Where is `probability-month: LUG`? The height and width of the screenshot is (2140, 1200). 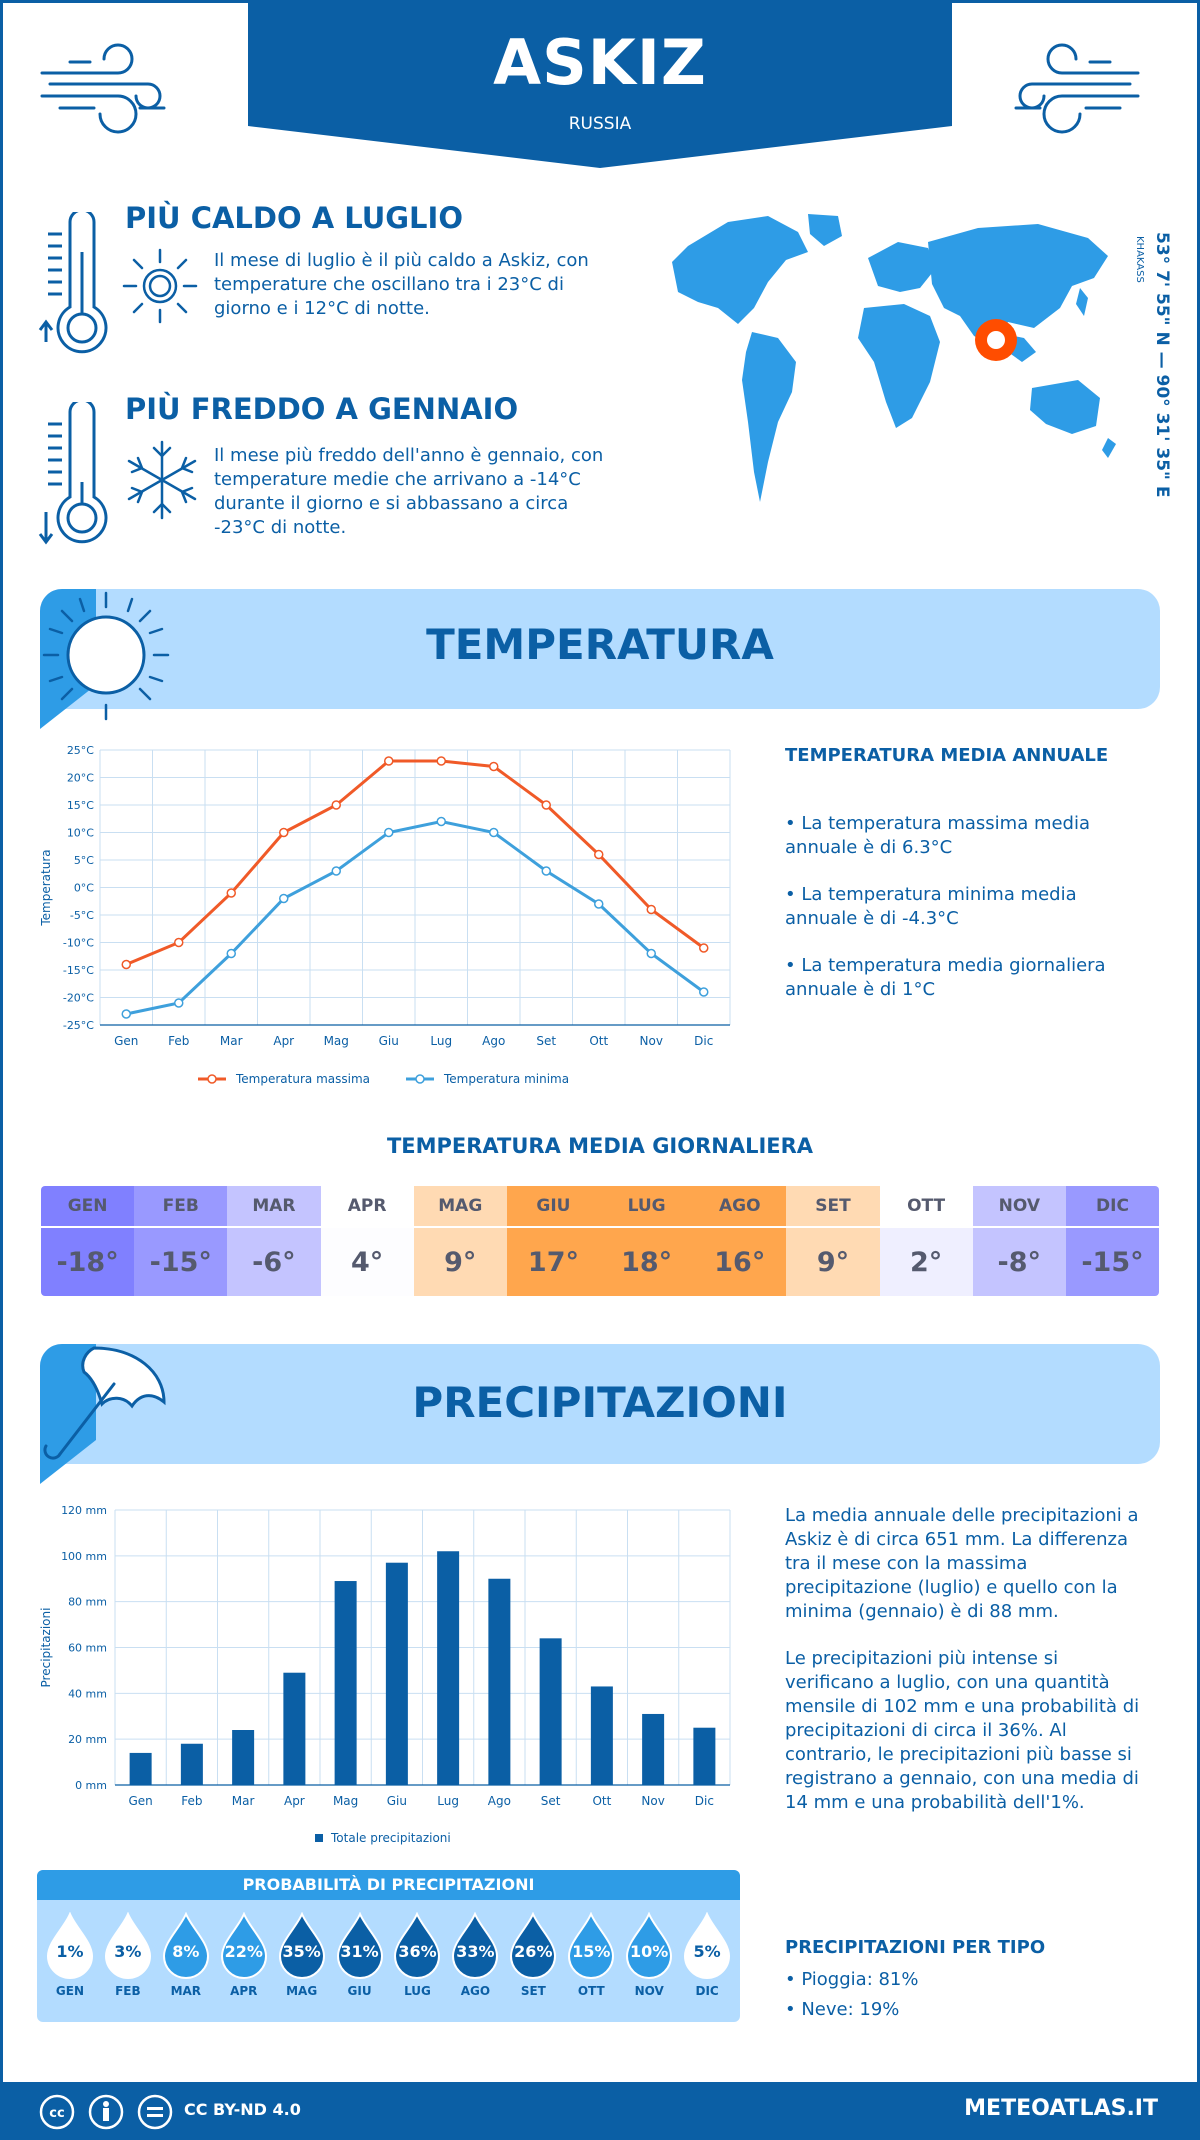
probability-month: LUG is located at coordinates (417, 1991).